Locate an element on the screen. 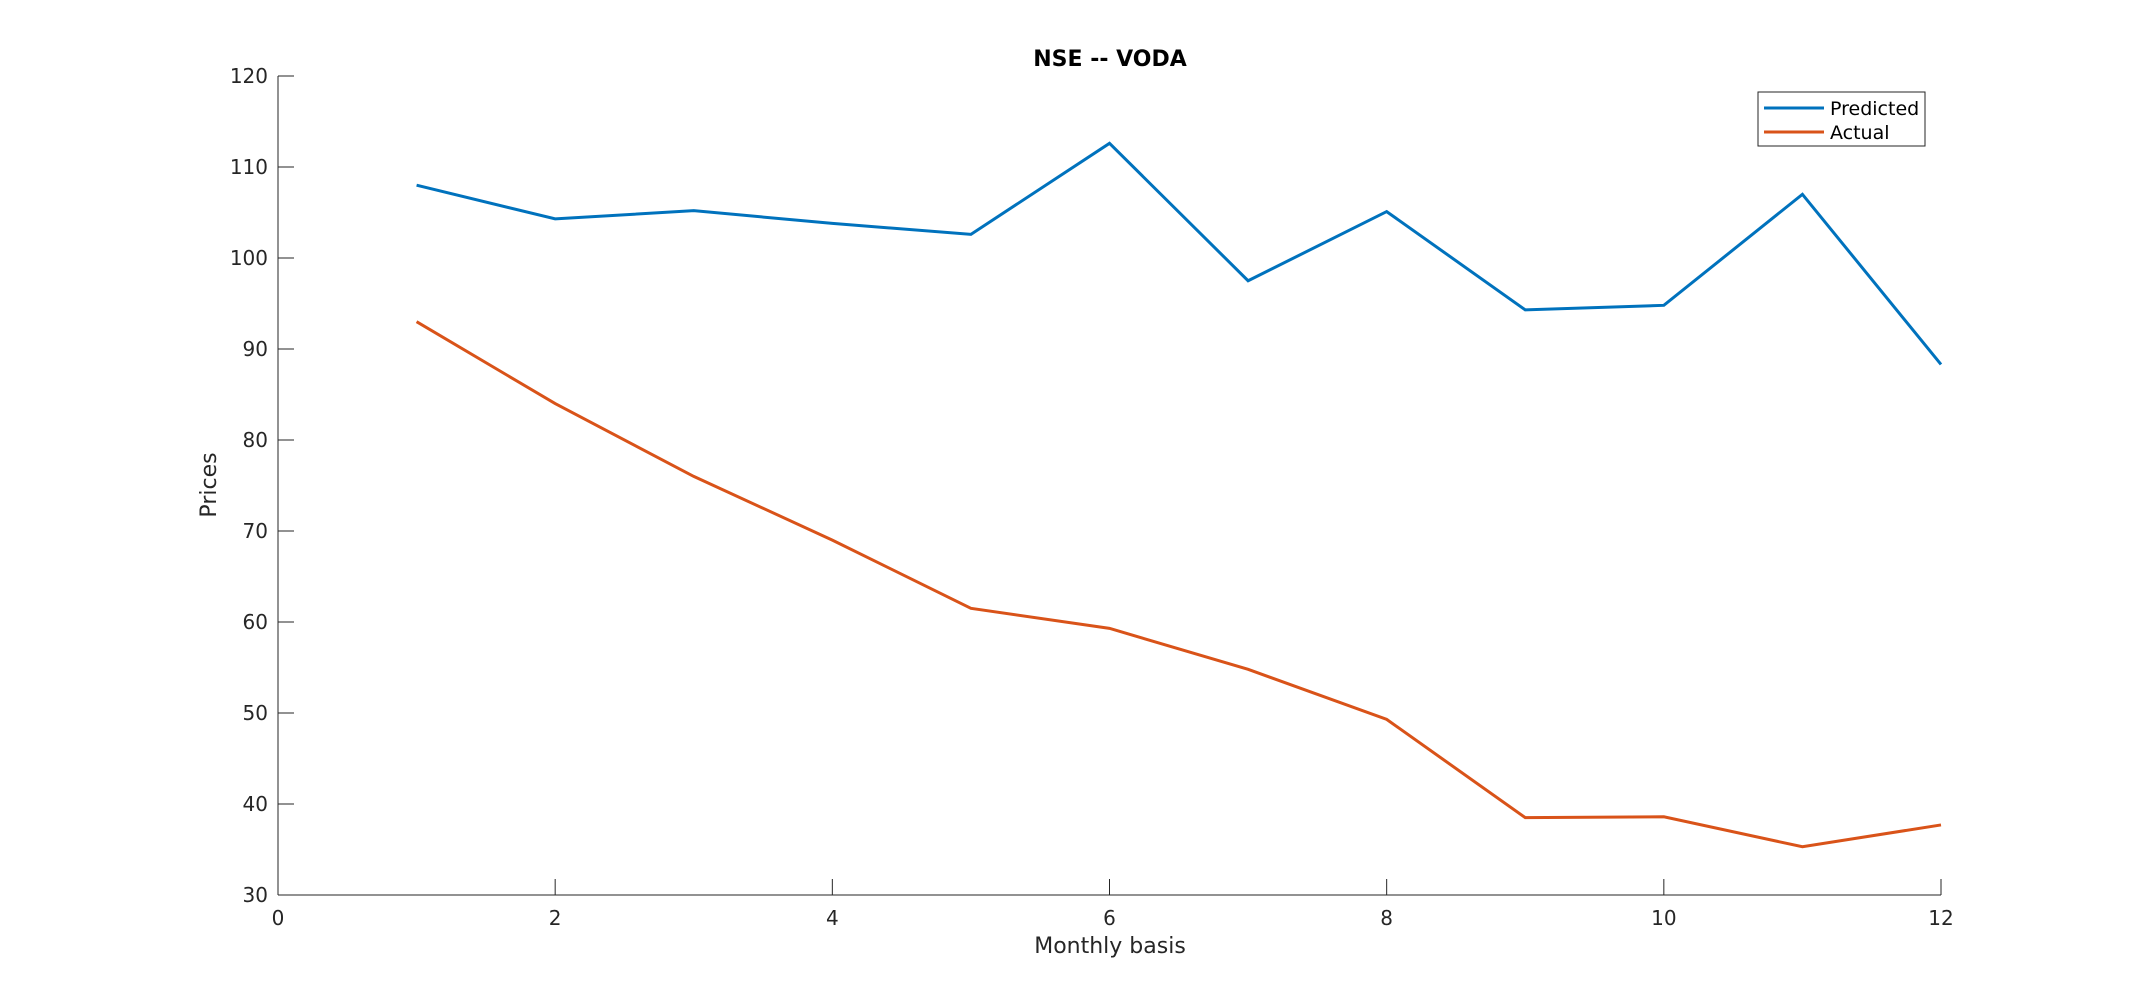 The image size is (2134, 1004). legend-box is located at coordinates (1841, 119).